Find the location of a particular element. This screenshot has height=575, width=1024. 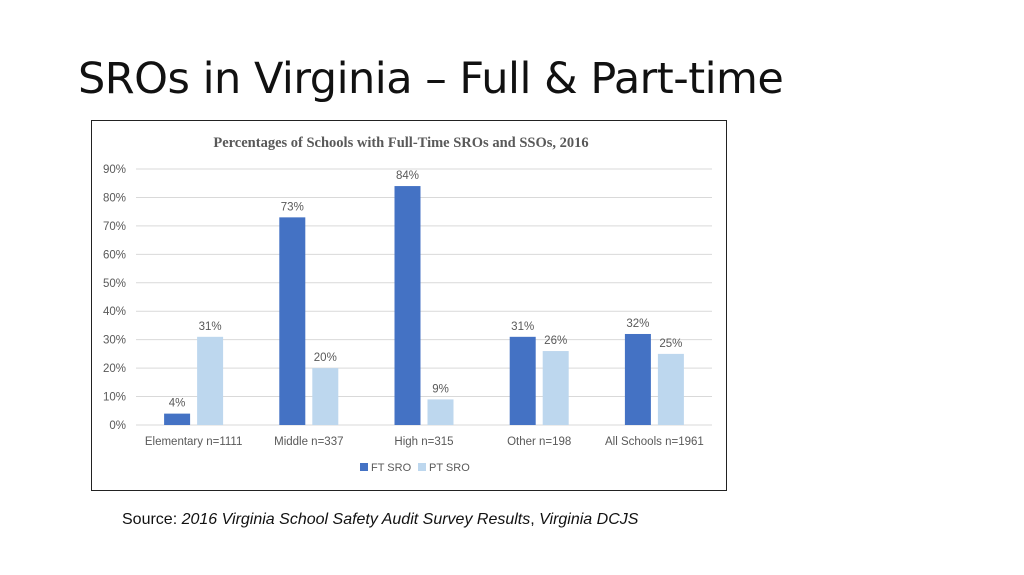

data-label: 32% is located at coordinates (637, 324).